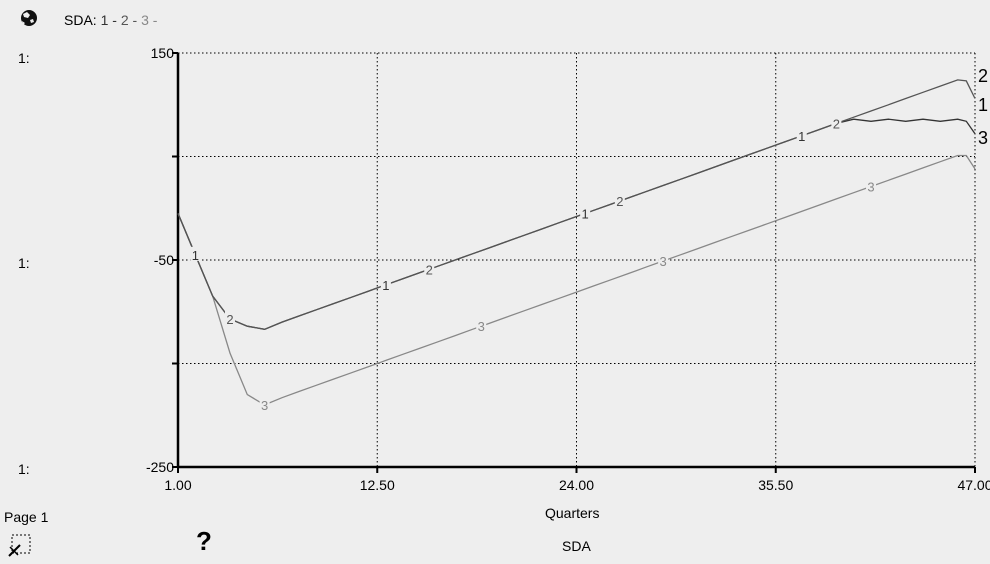  I want to click on x-tick-label: 35.50, so click(775, 485).